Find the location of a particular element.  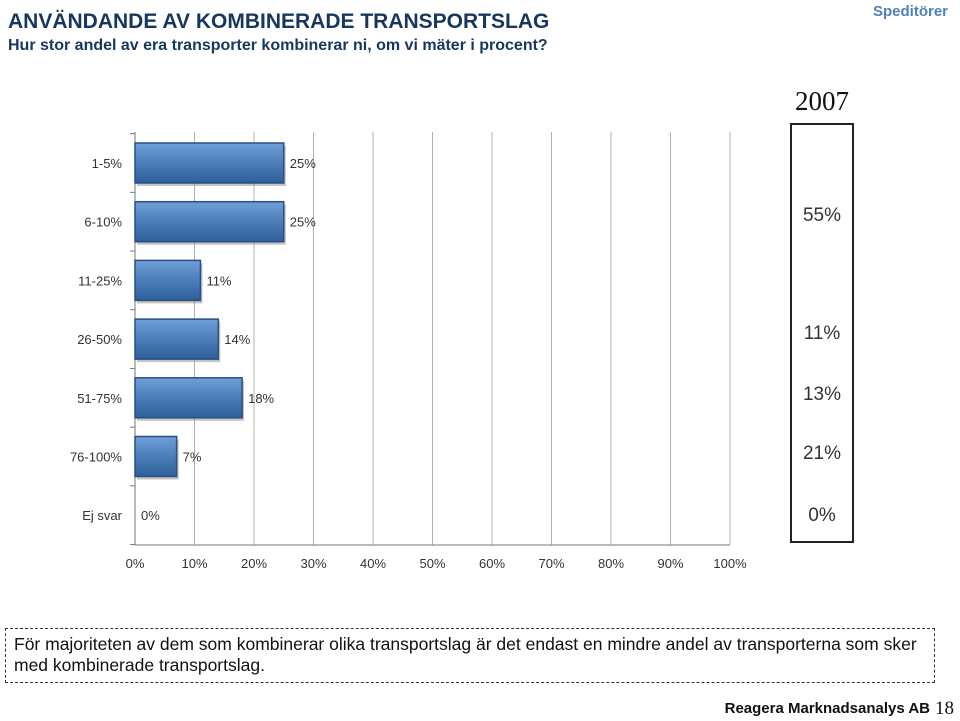

comparison-year: 2007 is located at coordinates (822, 101).